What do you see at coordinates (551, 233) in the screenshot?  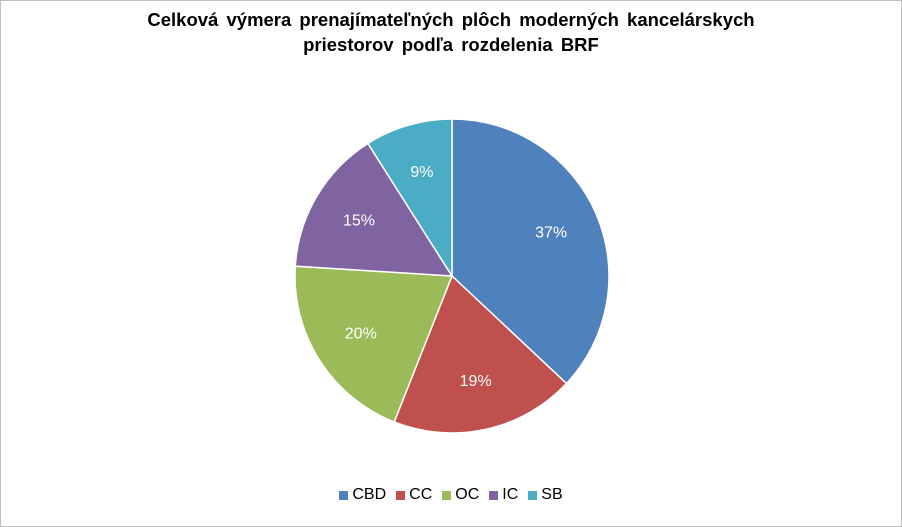 I see `data-label-cbd: 37%` at bounding box center [551, 233].